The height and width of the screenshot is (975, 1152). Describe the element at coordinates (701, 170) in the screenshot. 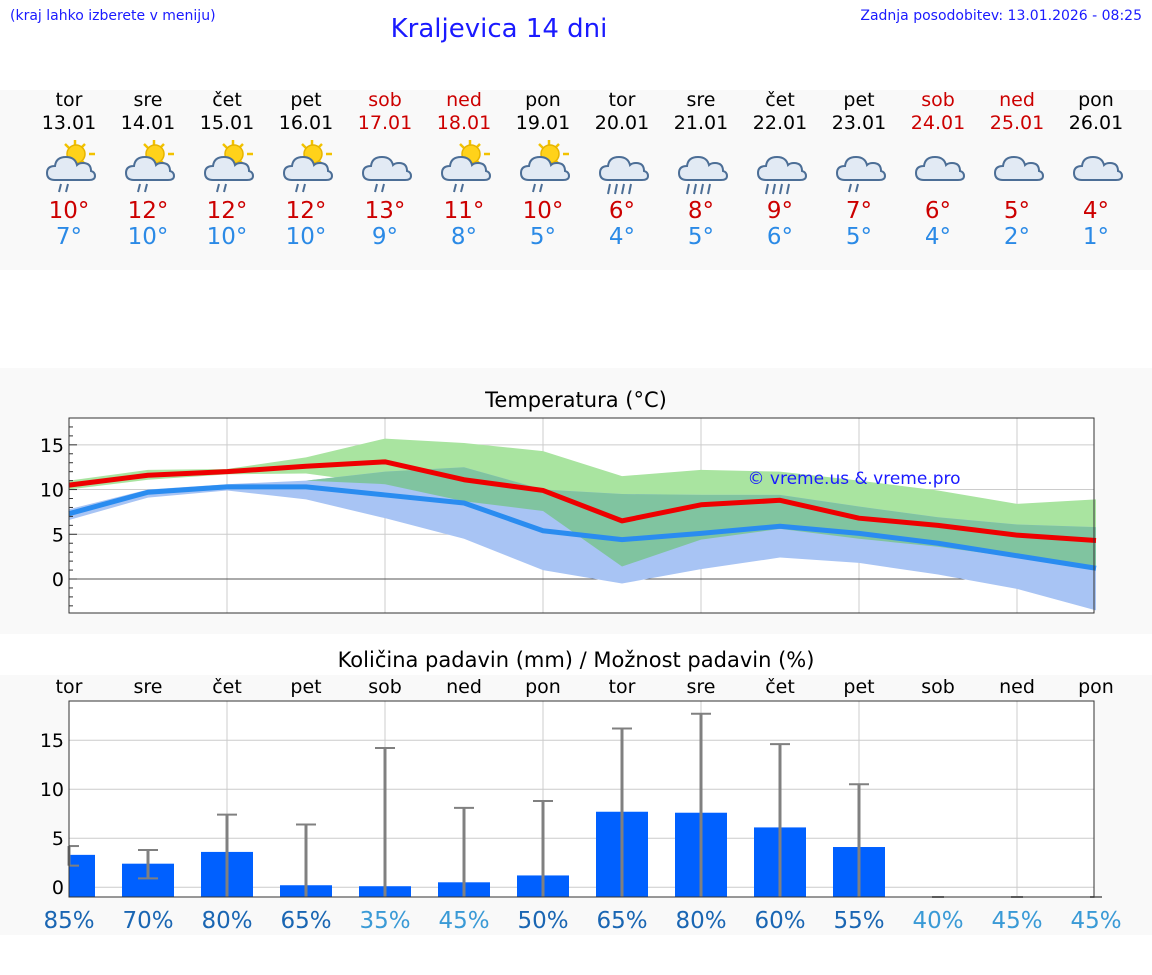

I see `forecast-day: sre 21.01 8° 5°` at that location.